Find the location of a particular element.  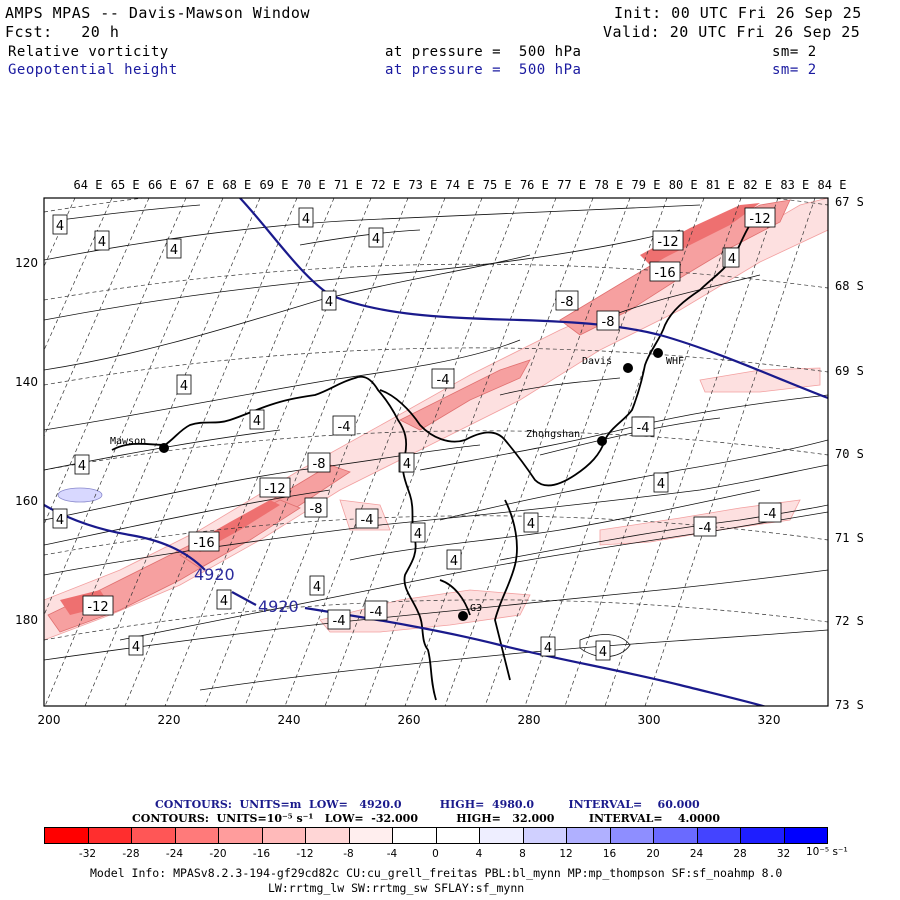

vorticity-label: -8 is located at coordinates (567, 302).